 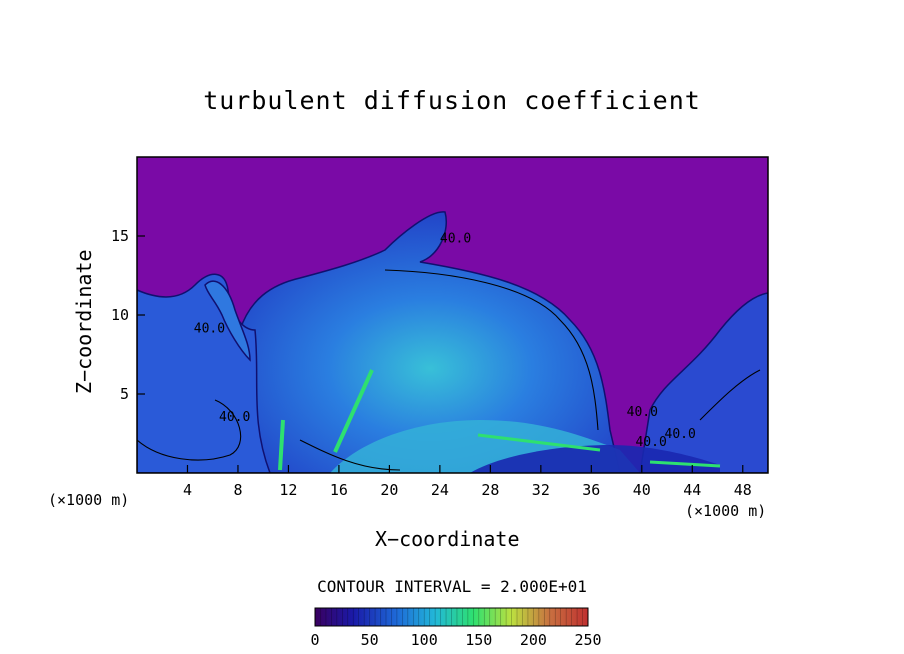 I want to click on x-unit-left: (×1000 m), so click(x=89, y=500).